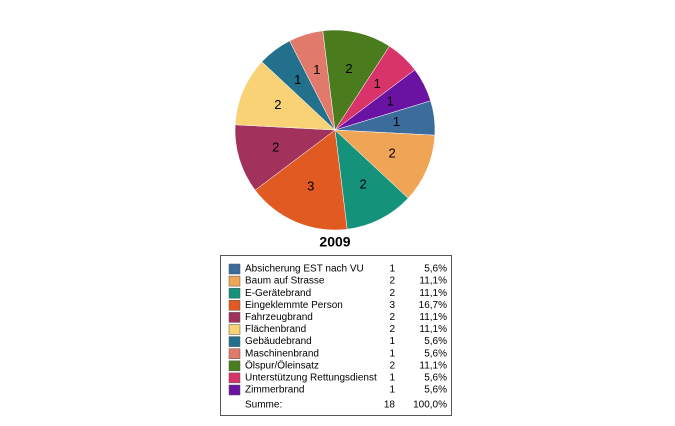 Image resolution: width=675 pixels, height=426 pixels. What do you see at coordinates (392, 305) in the screenshot?
I see `legend-count: 3` at bounding box center [392, 305].